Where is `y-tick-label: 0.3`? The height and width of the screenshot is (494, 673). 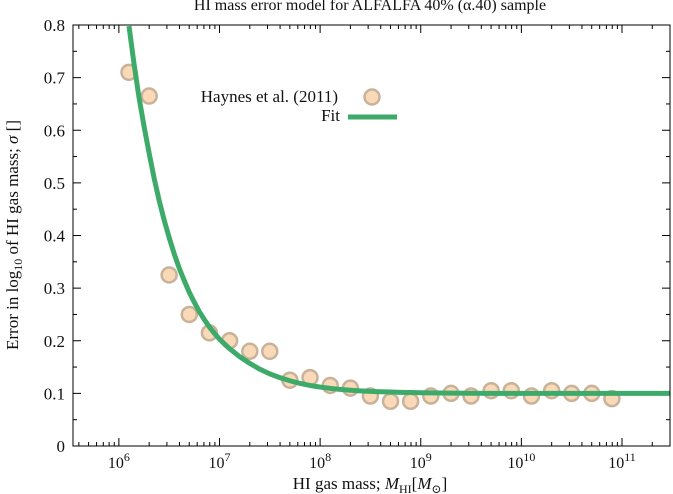
y-tick-label: 0.3 is located at coordinates (54, 288).